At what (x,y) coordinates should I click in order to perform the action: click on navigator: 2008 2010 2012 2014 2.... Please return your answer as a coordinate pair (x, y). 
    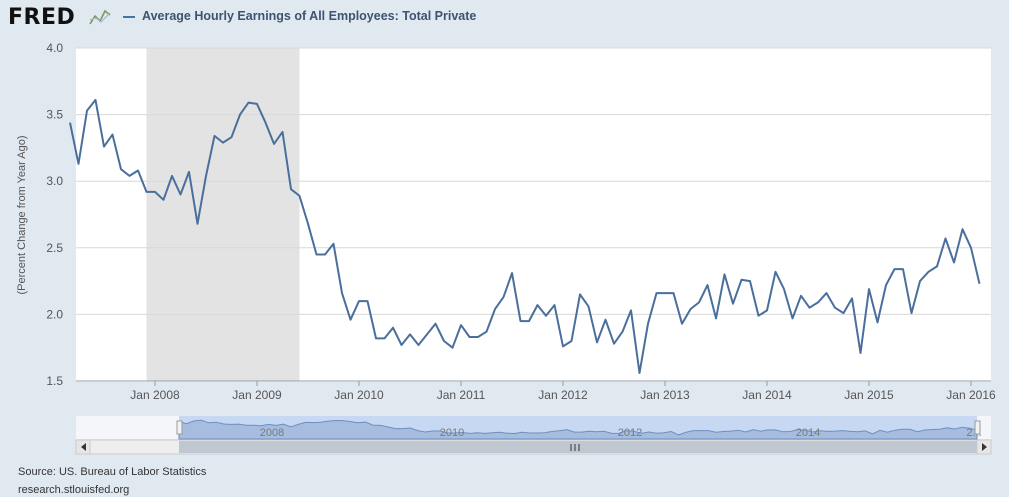
    Looking at the image, I should click on (533, 435).